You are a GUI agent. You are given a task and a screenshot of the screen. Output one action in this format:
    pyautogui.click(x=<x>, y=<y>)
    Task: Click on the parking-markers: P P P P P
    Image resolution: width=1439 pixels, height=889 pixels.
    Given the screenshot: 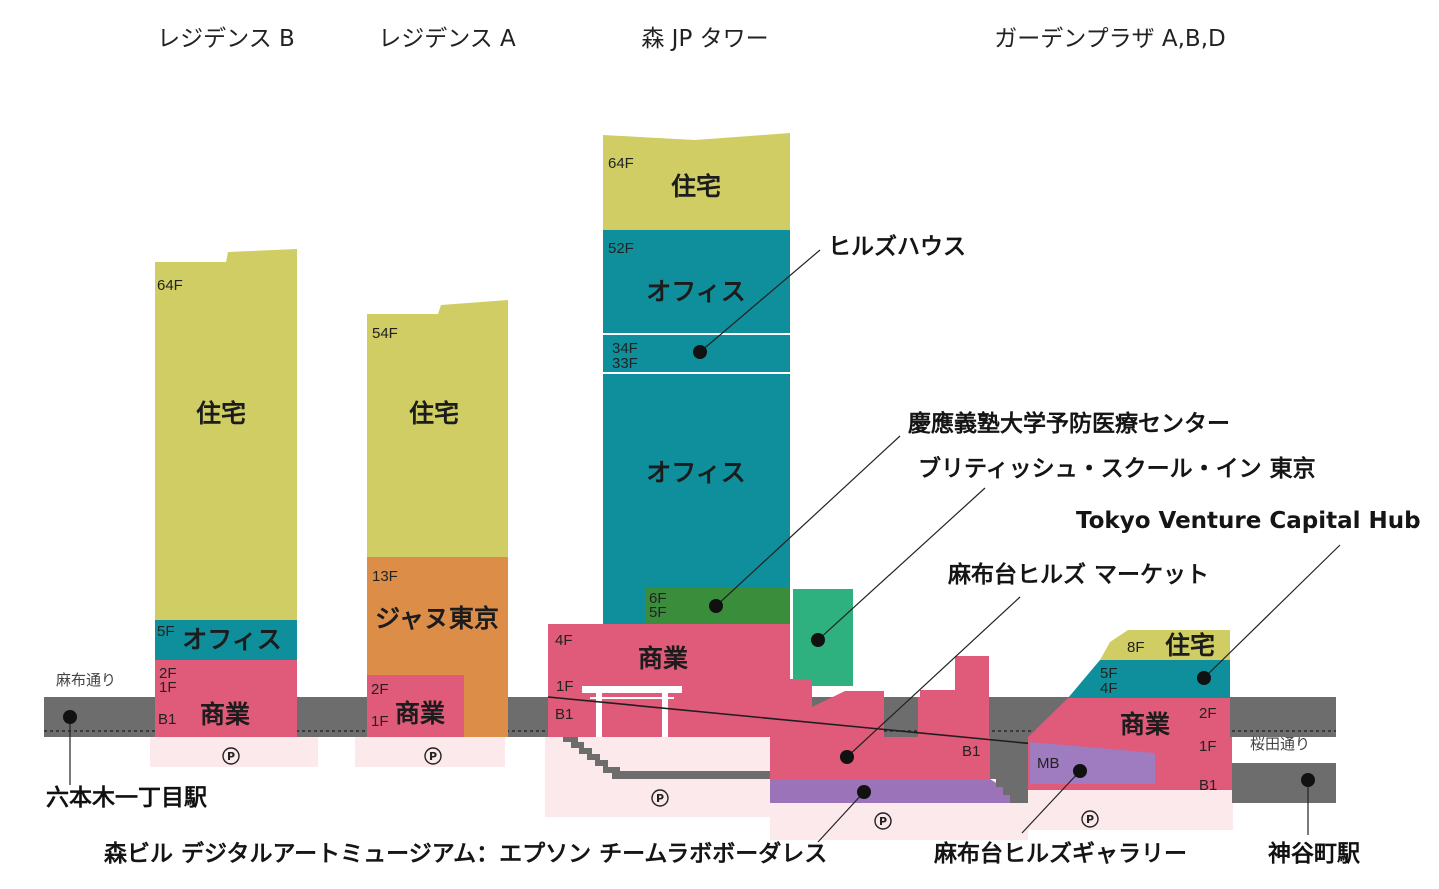 What is the action you would take?
    pyautogui.click(x=660, y=788)
    